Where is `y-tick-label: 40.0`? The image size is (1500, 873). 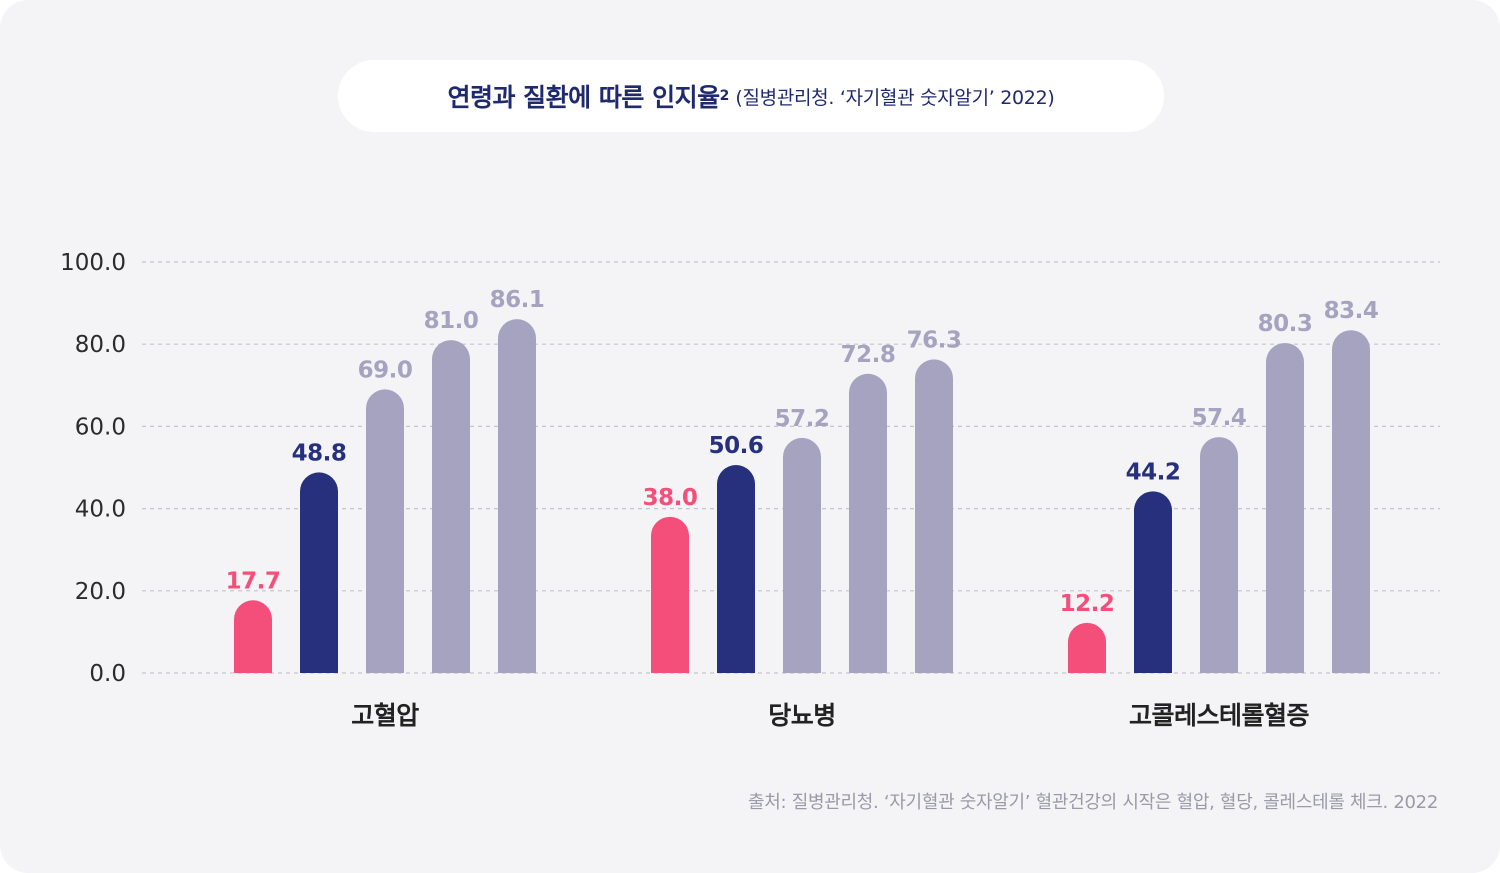
y-tick-label: 40.0 is located at coordinates (100, 510).